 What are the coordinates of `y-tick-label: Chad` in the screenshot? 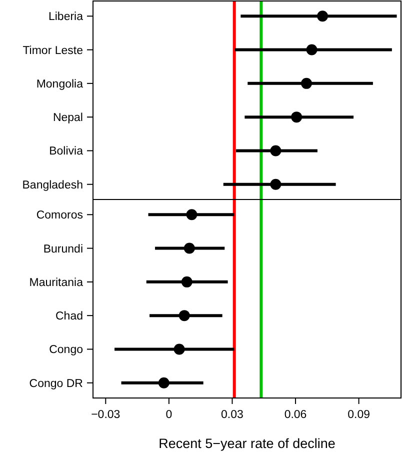 It's located at (69, 316).